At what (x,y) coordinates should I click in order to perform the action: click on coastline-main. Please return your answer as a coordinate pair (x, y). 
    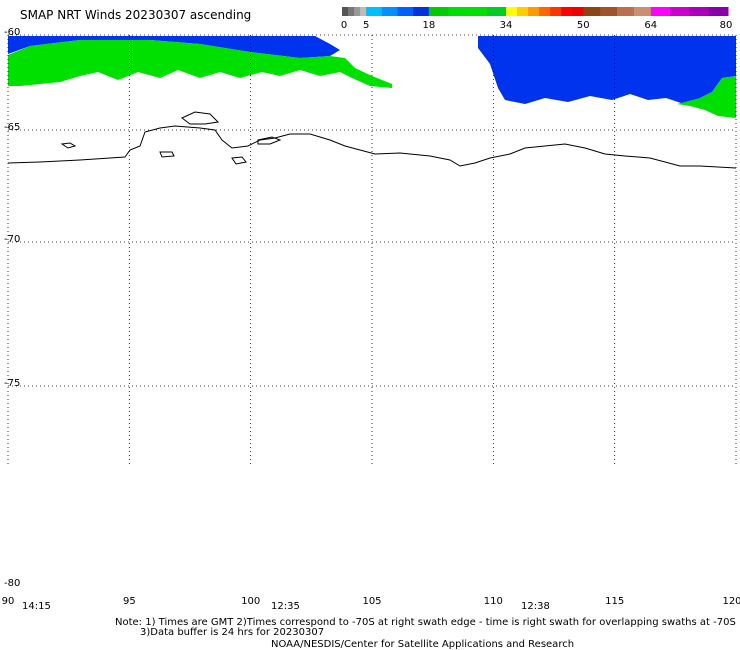
    Looking at the image, I should click on (372, 147).